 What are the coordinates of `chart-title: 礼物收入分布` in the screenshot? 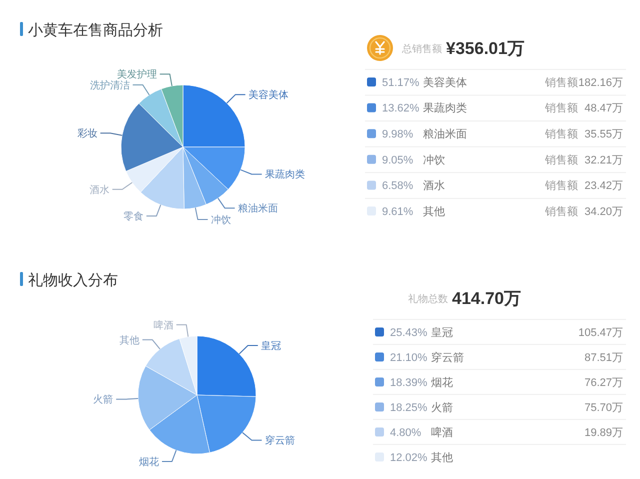 It's located at (73, 280).